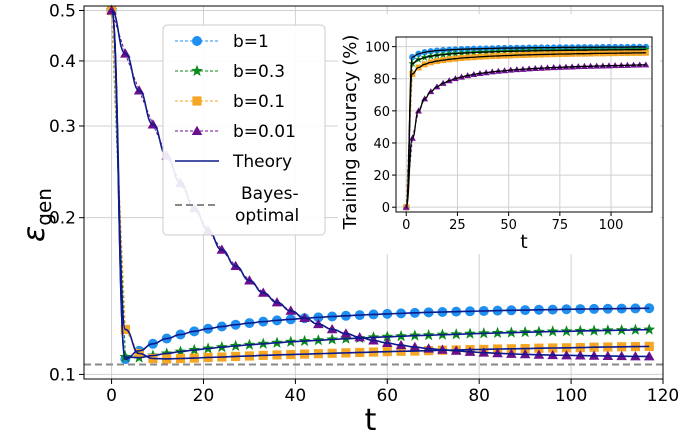 The image size is (681, 438). Describe the element at coordinates (377, 48) in the screenshot. I see `inset-y-tick-label: 100` at that location.